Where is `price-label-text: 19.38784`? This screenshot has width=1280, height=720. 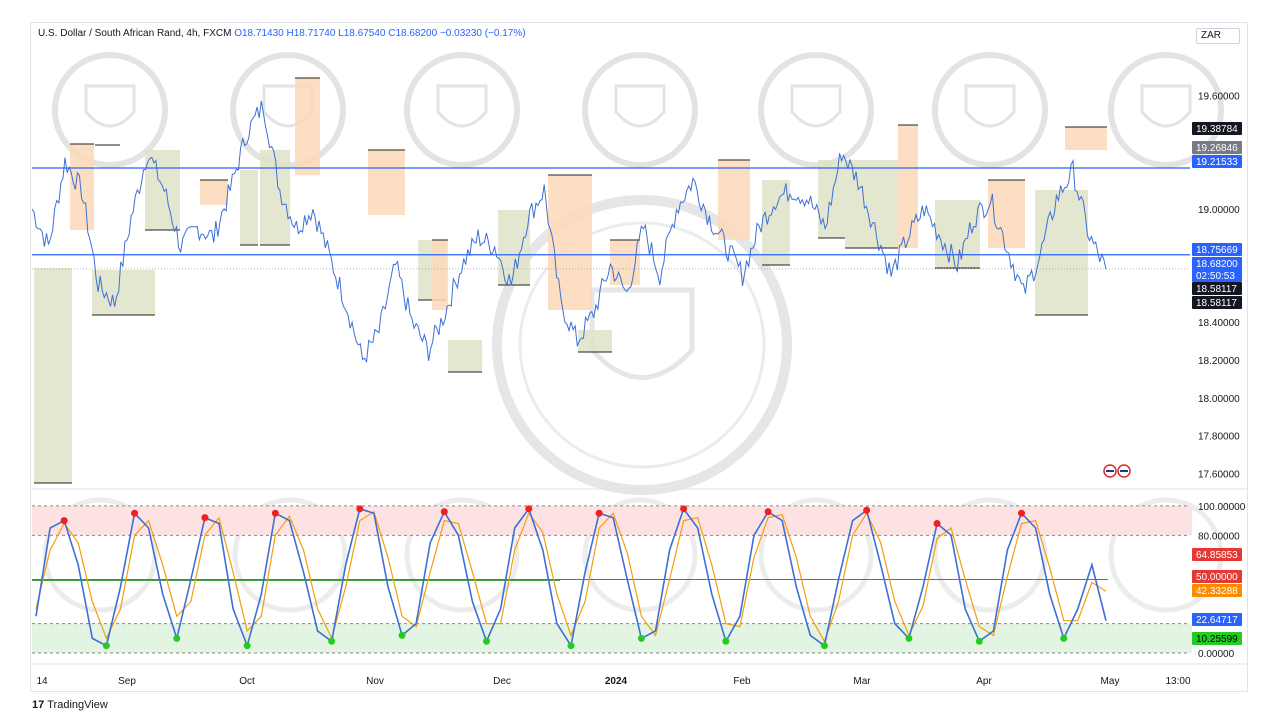 price-label-text: 19.38784 is located at coordinates (1217, 129).